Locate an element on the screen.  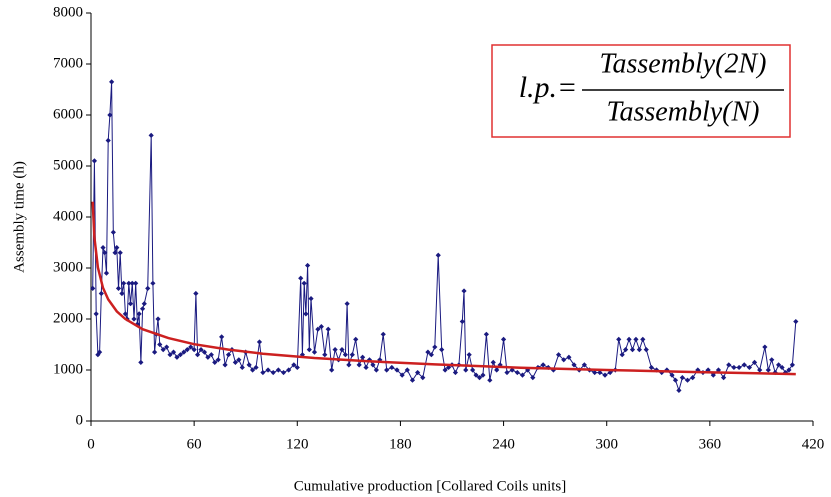
x-tick-label: 120 is located at coordinates (297, 444).